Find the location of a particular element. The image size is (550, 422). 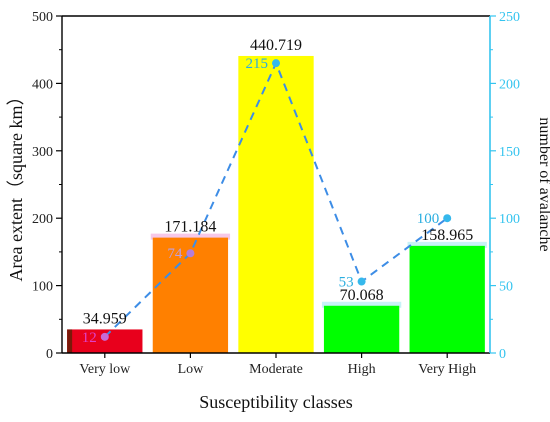

x-axis-title: Susceptibility classes is located at coordinates (275, 402).